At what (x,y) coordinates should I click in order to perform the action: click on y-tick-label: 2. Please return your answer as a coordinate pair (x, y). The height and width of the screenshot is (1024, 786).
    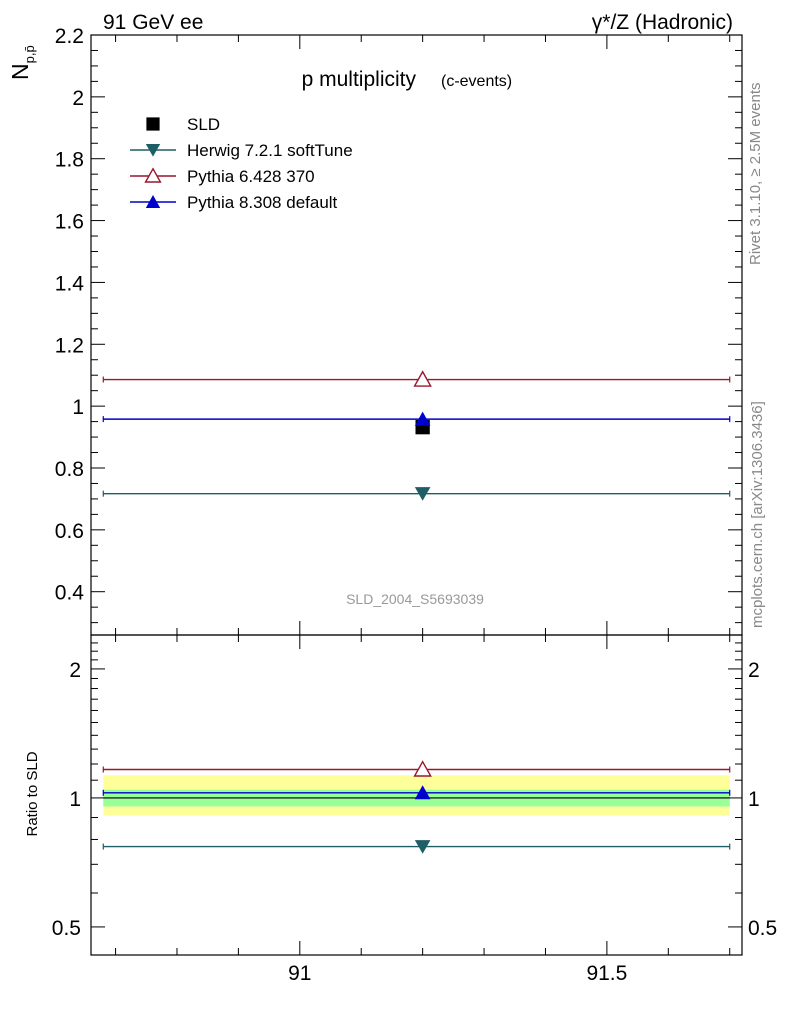
    Looking at the image, I should click on (78, 98).